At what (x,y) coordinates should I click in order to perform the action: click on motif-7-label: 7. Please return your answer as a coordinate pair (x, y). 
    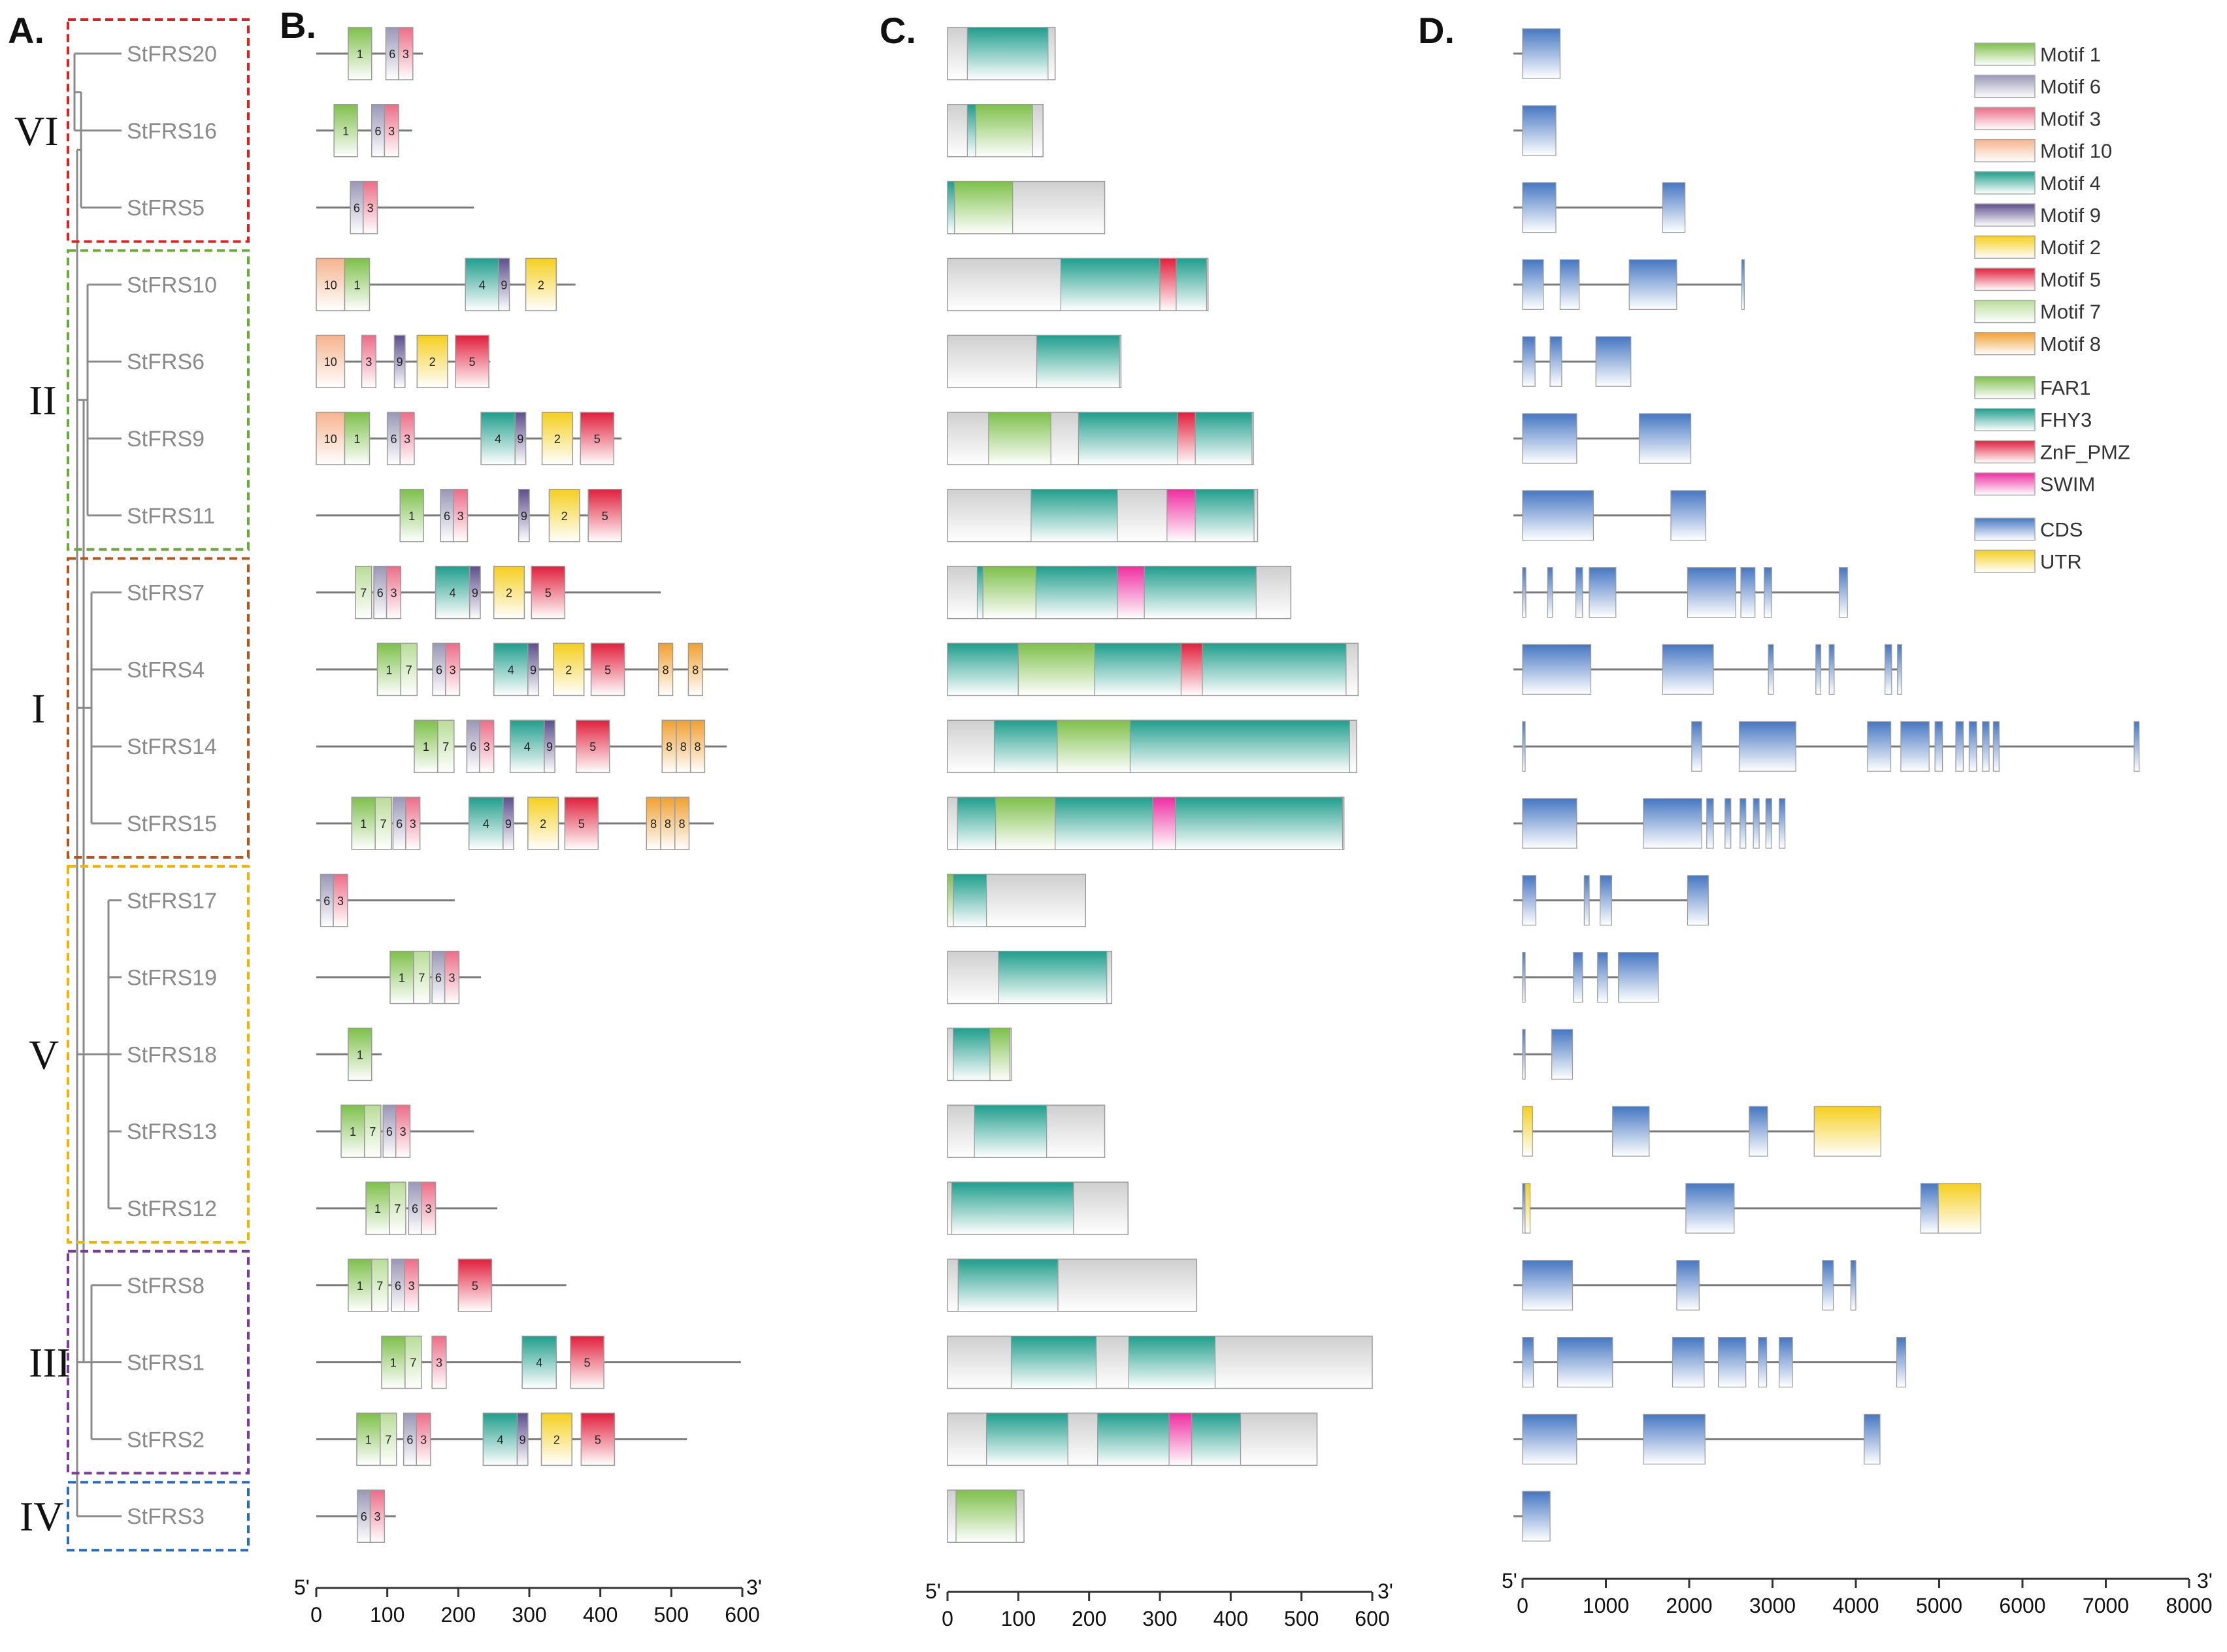
    Looking at the image, I should click on (379, 1286).